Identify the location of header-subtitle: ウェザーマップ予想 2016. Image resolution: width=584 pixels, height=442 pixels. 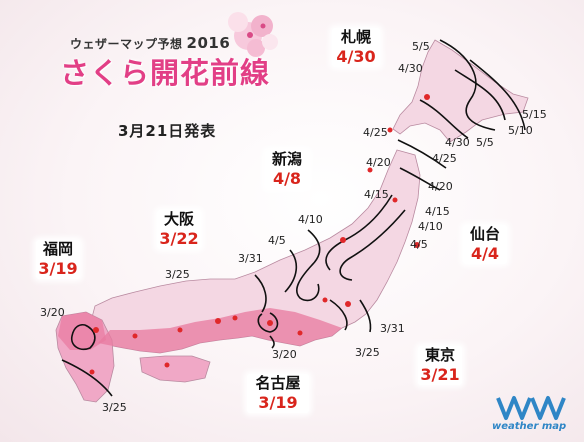
(150, 43).